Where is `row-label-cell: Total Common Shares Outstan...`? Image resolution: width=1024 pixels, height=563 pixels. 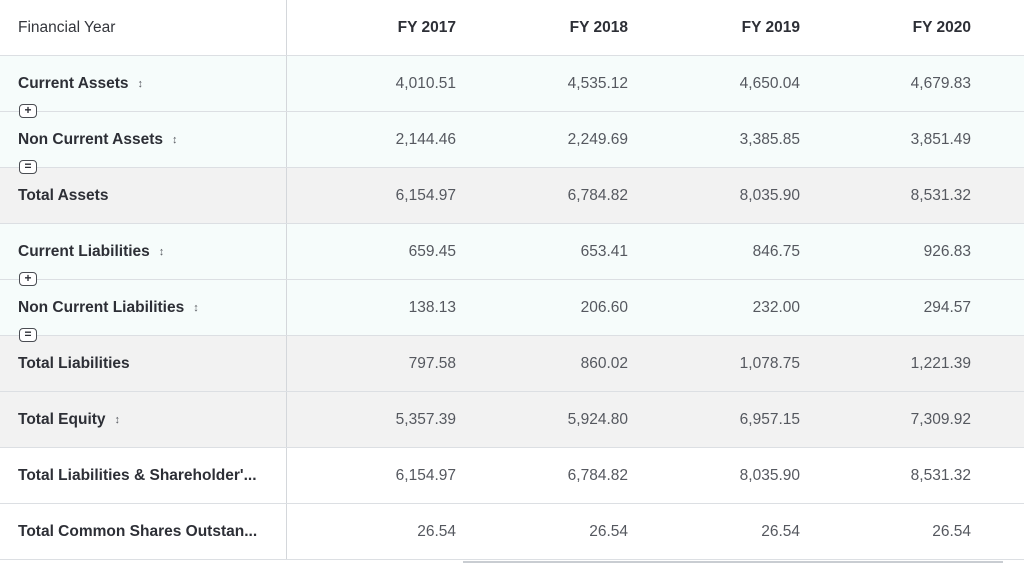
row-label-cell: Total Common Shares Outstan... is located at coordinates (143, 531).